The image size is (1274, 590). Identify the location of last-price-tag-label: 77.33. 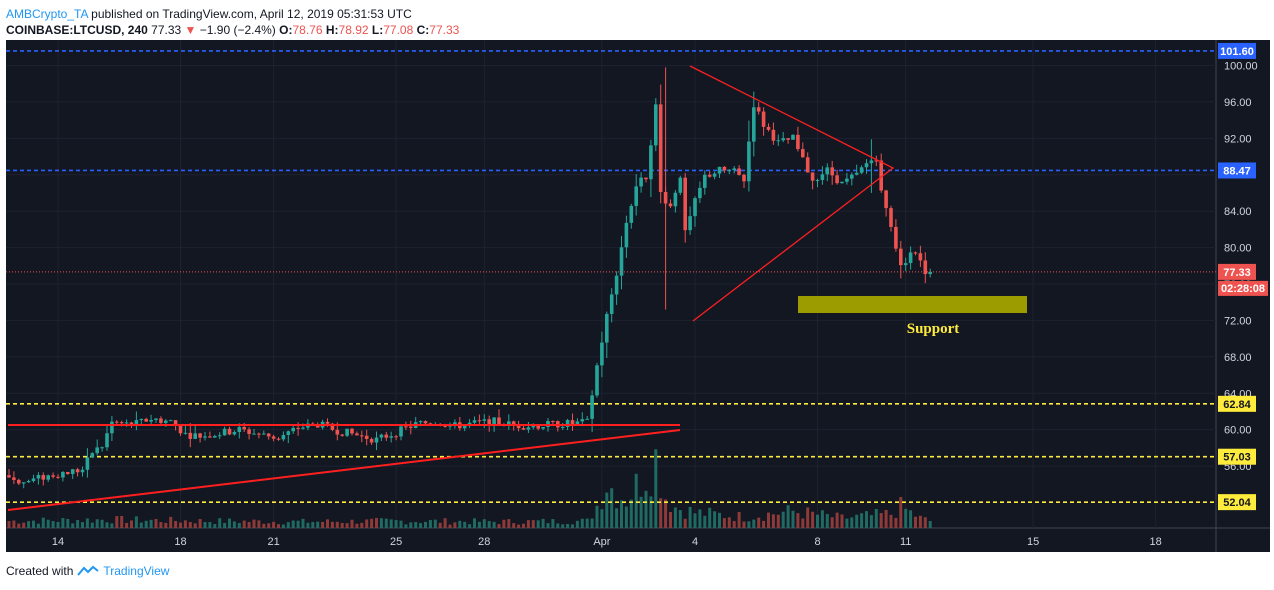
(1237, 273).